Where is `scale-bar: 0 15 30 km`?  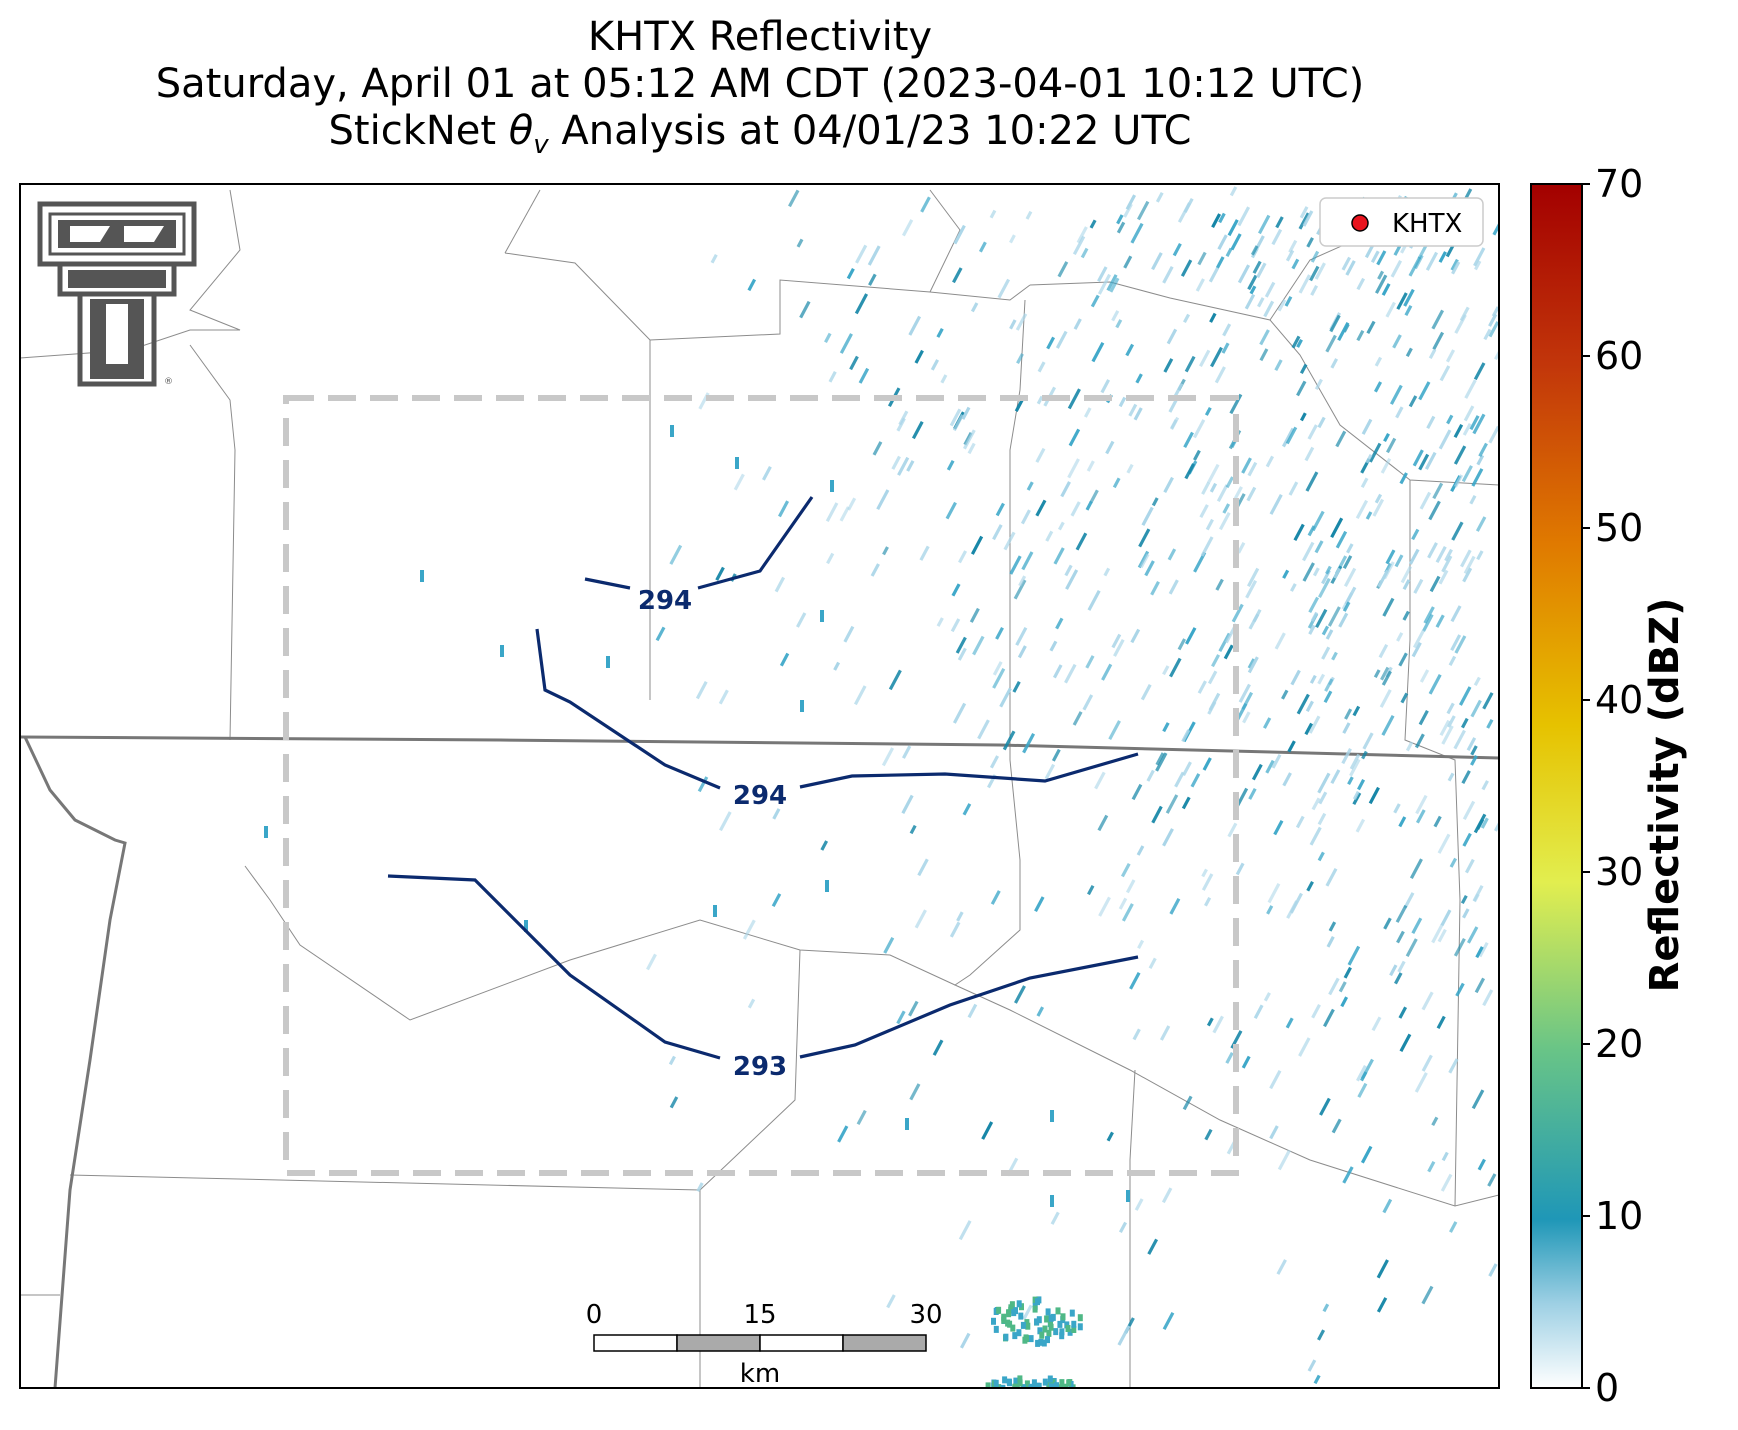
scale-bar: 0 15 30 km is located at coordinates (764, 1344).